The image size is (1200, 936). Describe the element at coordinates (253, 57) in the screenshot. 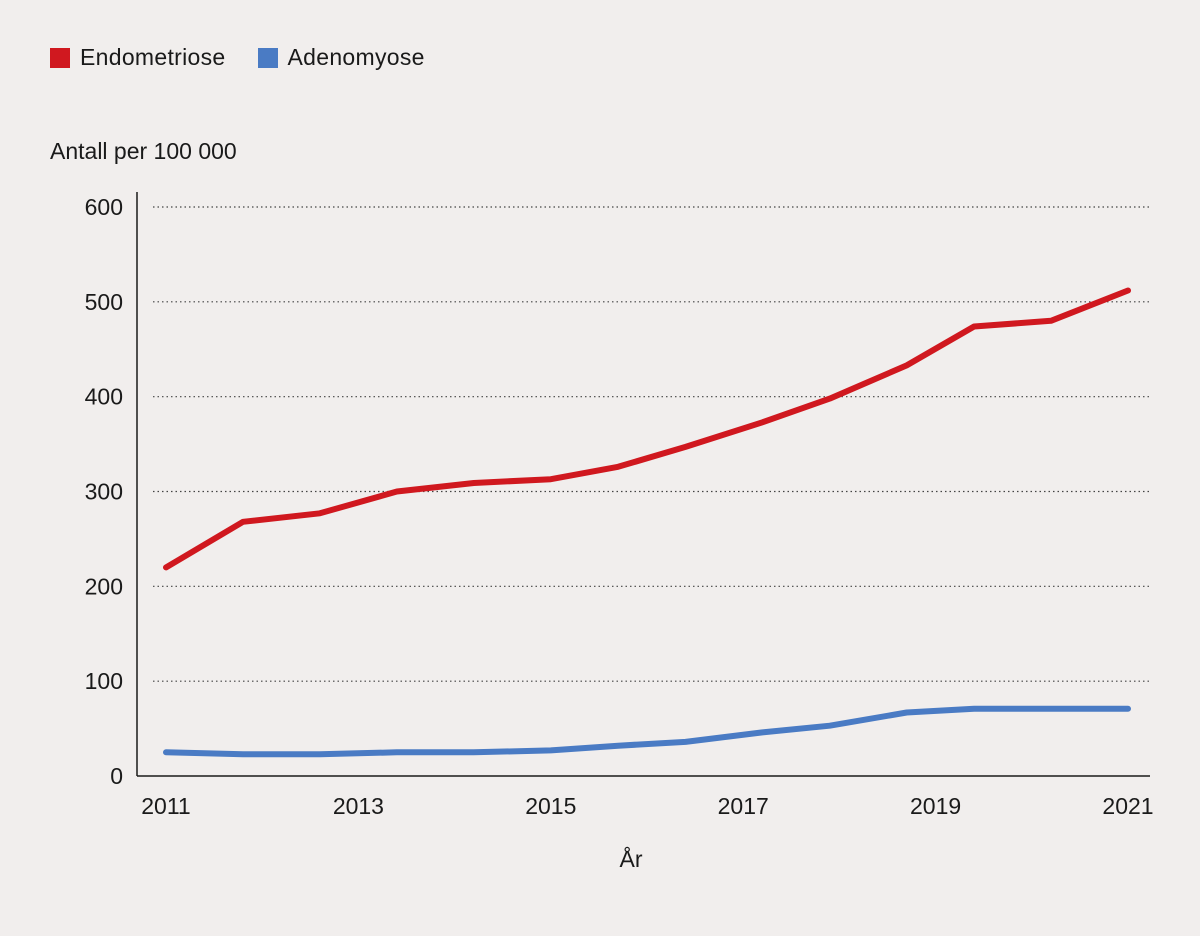

I see `legend: Endometriose Adenomyose` at that location.